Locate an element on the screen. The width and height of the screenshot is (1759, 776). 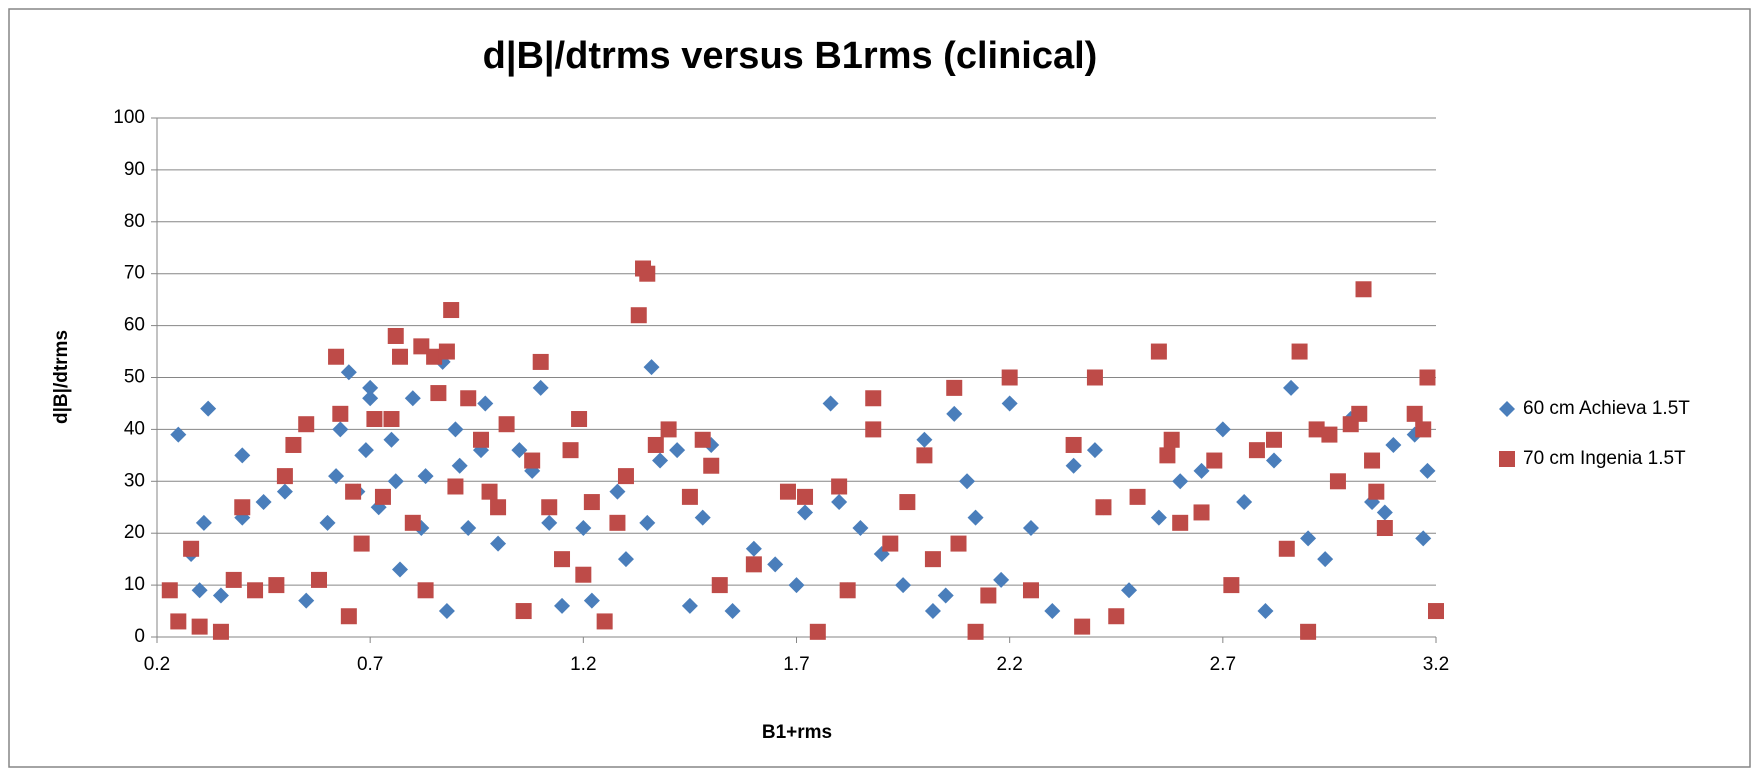
x-tick-label: 0.2 is located at coordinates (157, 664).